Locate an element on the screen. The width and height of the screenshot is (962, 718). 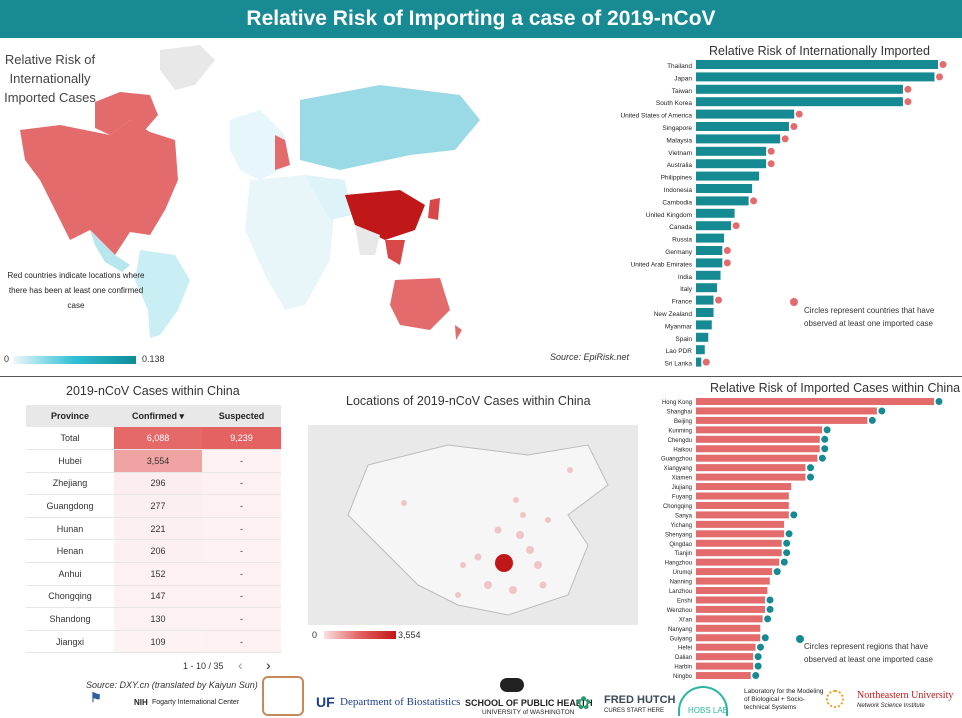
table-row: Hubei 3,554- is located at coordinates (153, 461).